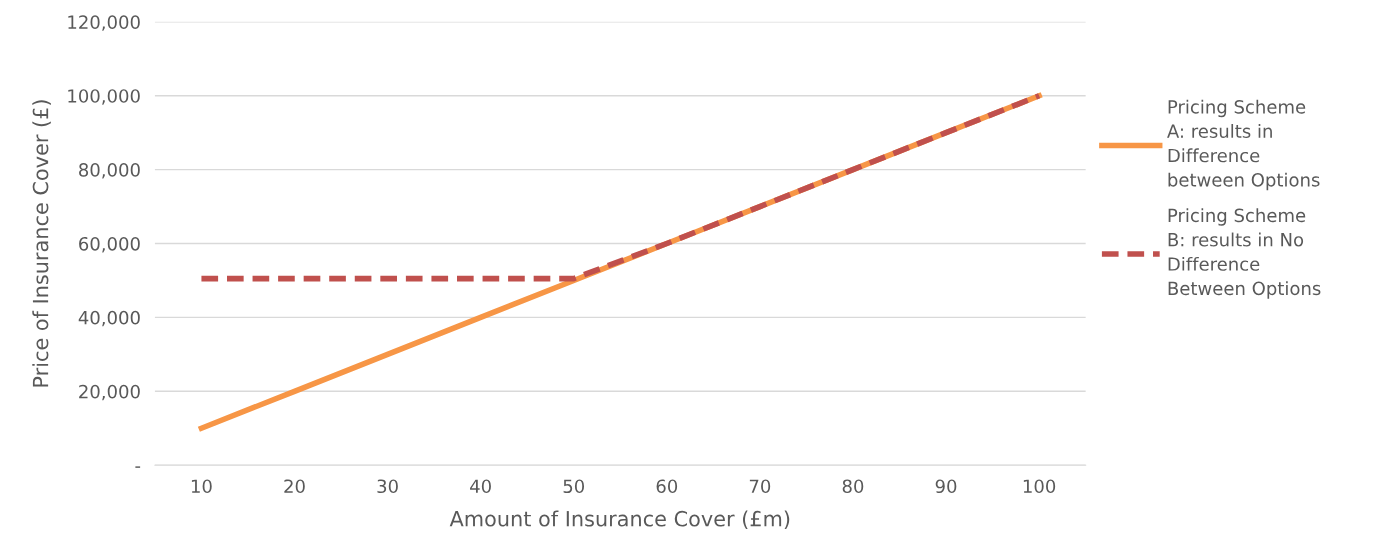 This screenshot has width=1383, height=546. What do you see at coordinates (201, 486) in the screenshot?
I see `x-tick-label: 10` at bounding box center [201, 486].